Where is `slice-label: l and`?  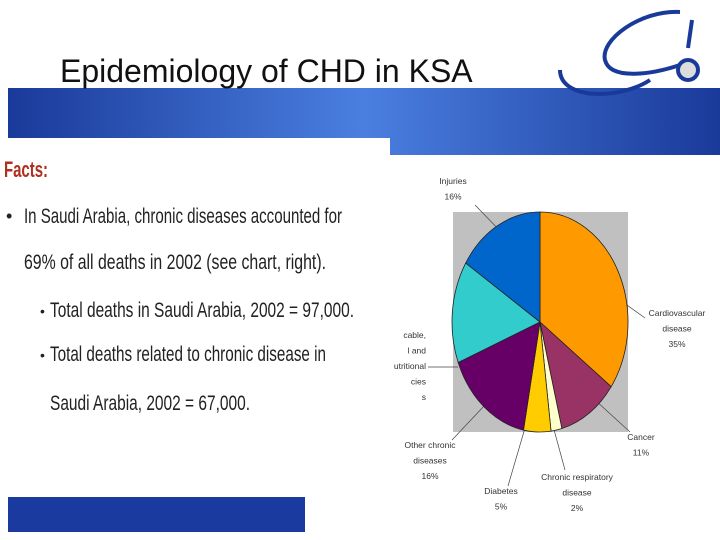 slice-label: l and is located at coordinates (417, 351).